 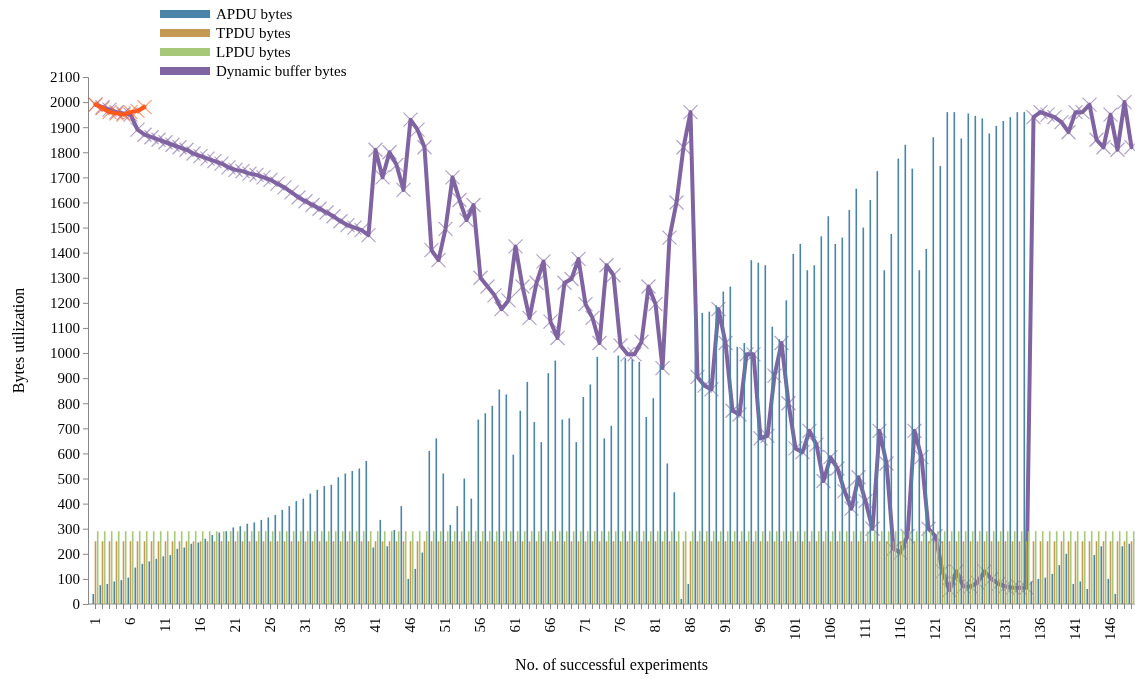 What do you see at coordinates (65, 177) in the screenshot?
I see `y-tick-label: 1700` at bounding box center [65, 177].